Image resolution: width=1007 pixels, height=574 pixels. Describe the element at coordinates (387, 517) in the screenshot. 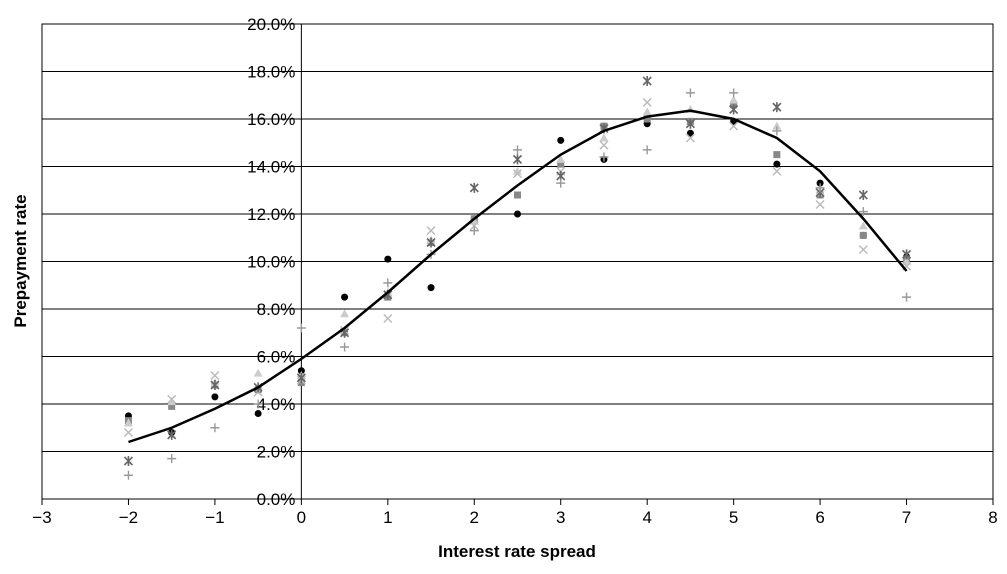

I see `x-tick-label: 1` at that location.